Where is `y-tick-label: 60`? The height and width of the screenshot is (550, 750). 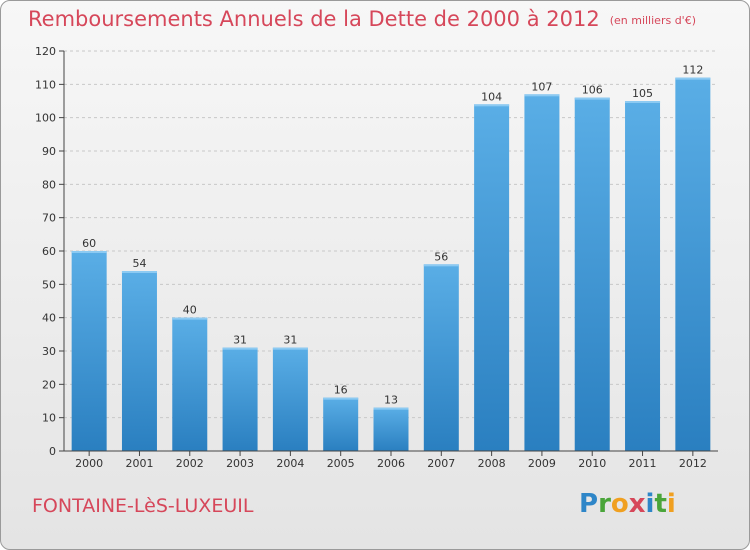
y-tick-label: 60 is located at coordinates (49, 251).